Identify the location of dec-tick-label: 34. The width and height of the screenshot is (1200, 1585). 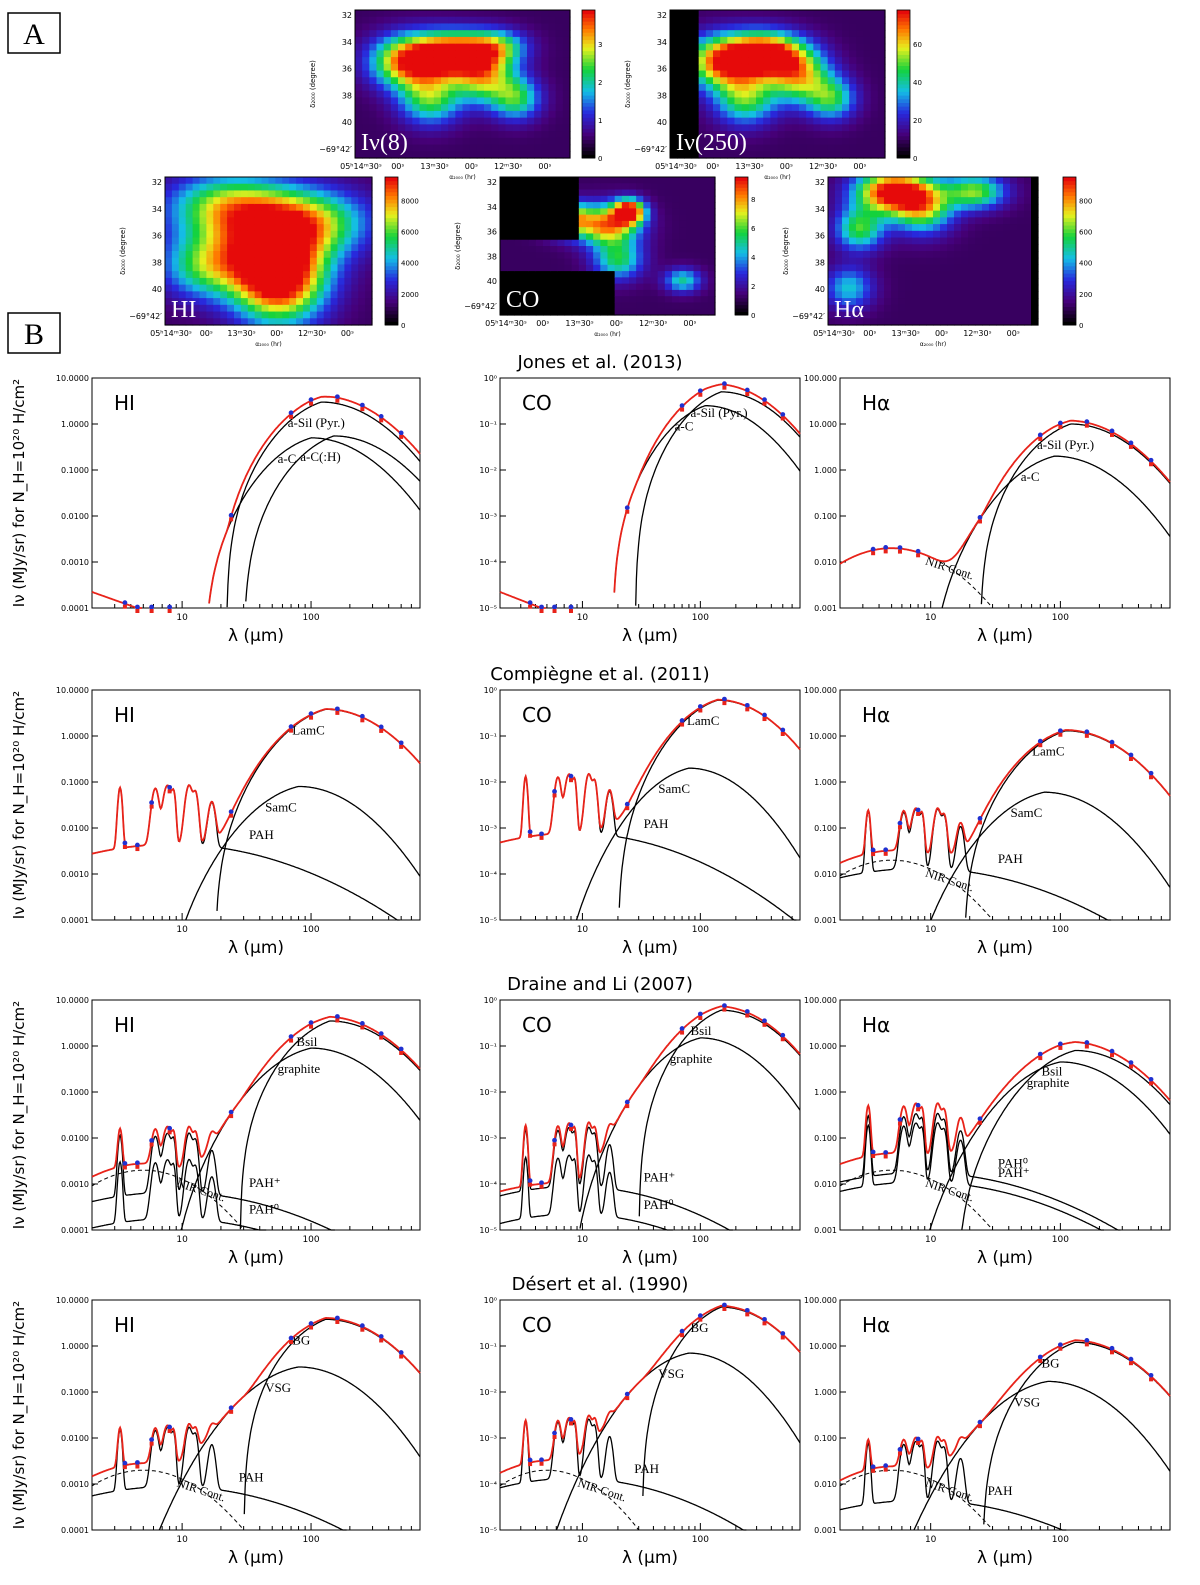
(662, 42).